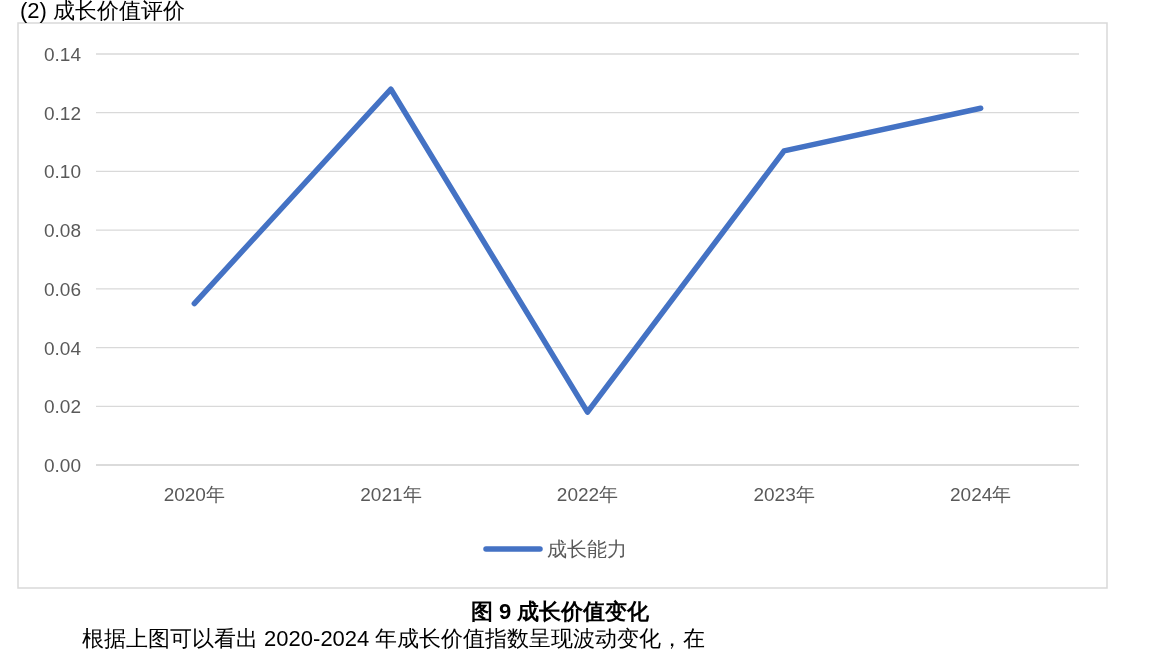  What do you see at coordinates (391, 494) in the screenshot?
I see `x-tick-label: 2021年` at bounding box center [391, 494].